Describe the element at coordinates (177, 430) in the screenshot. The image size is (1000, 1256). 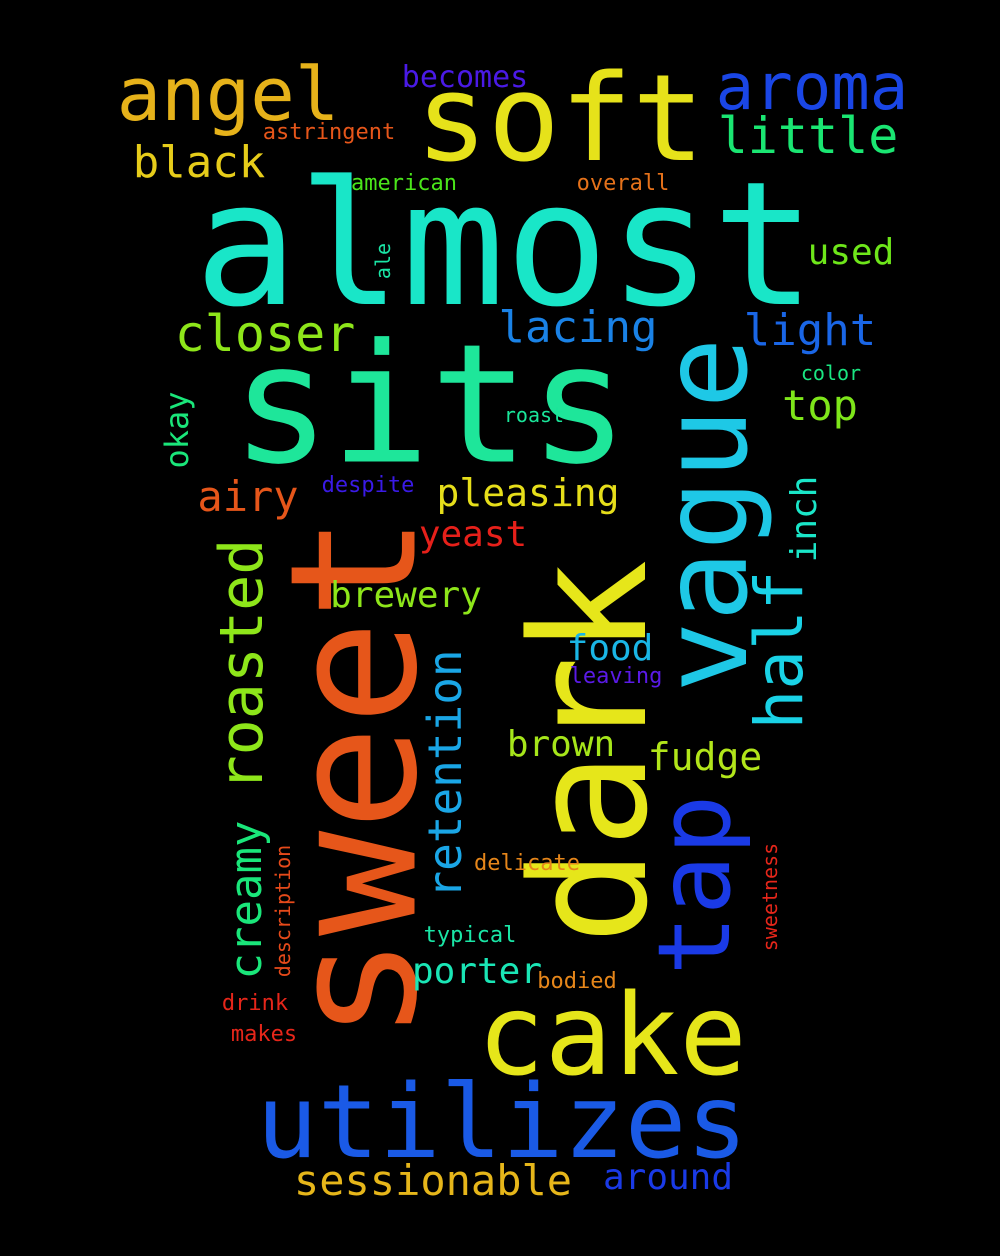
I see `word-okay: okay` at that location.